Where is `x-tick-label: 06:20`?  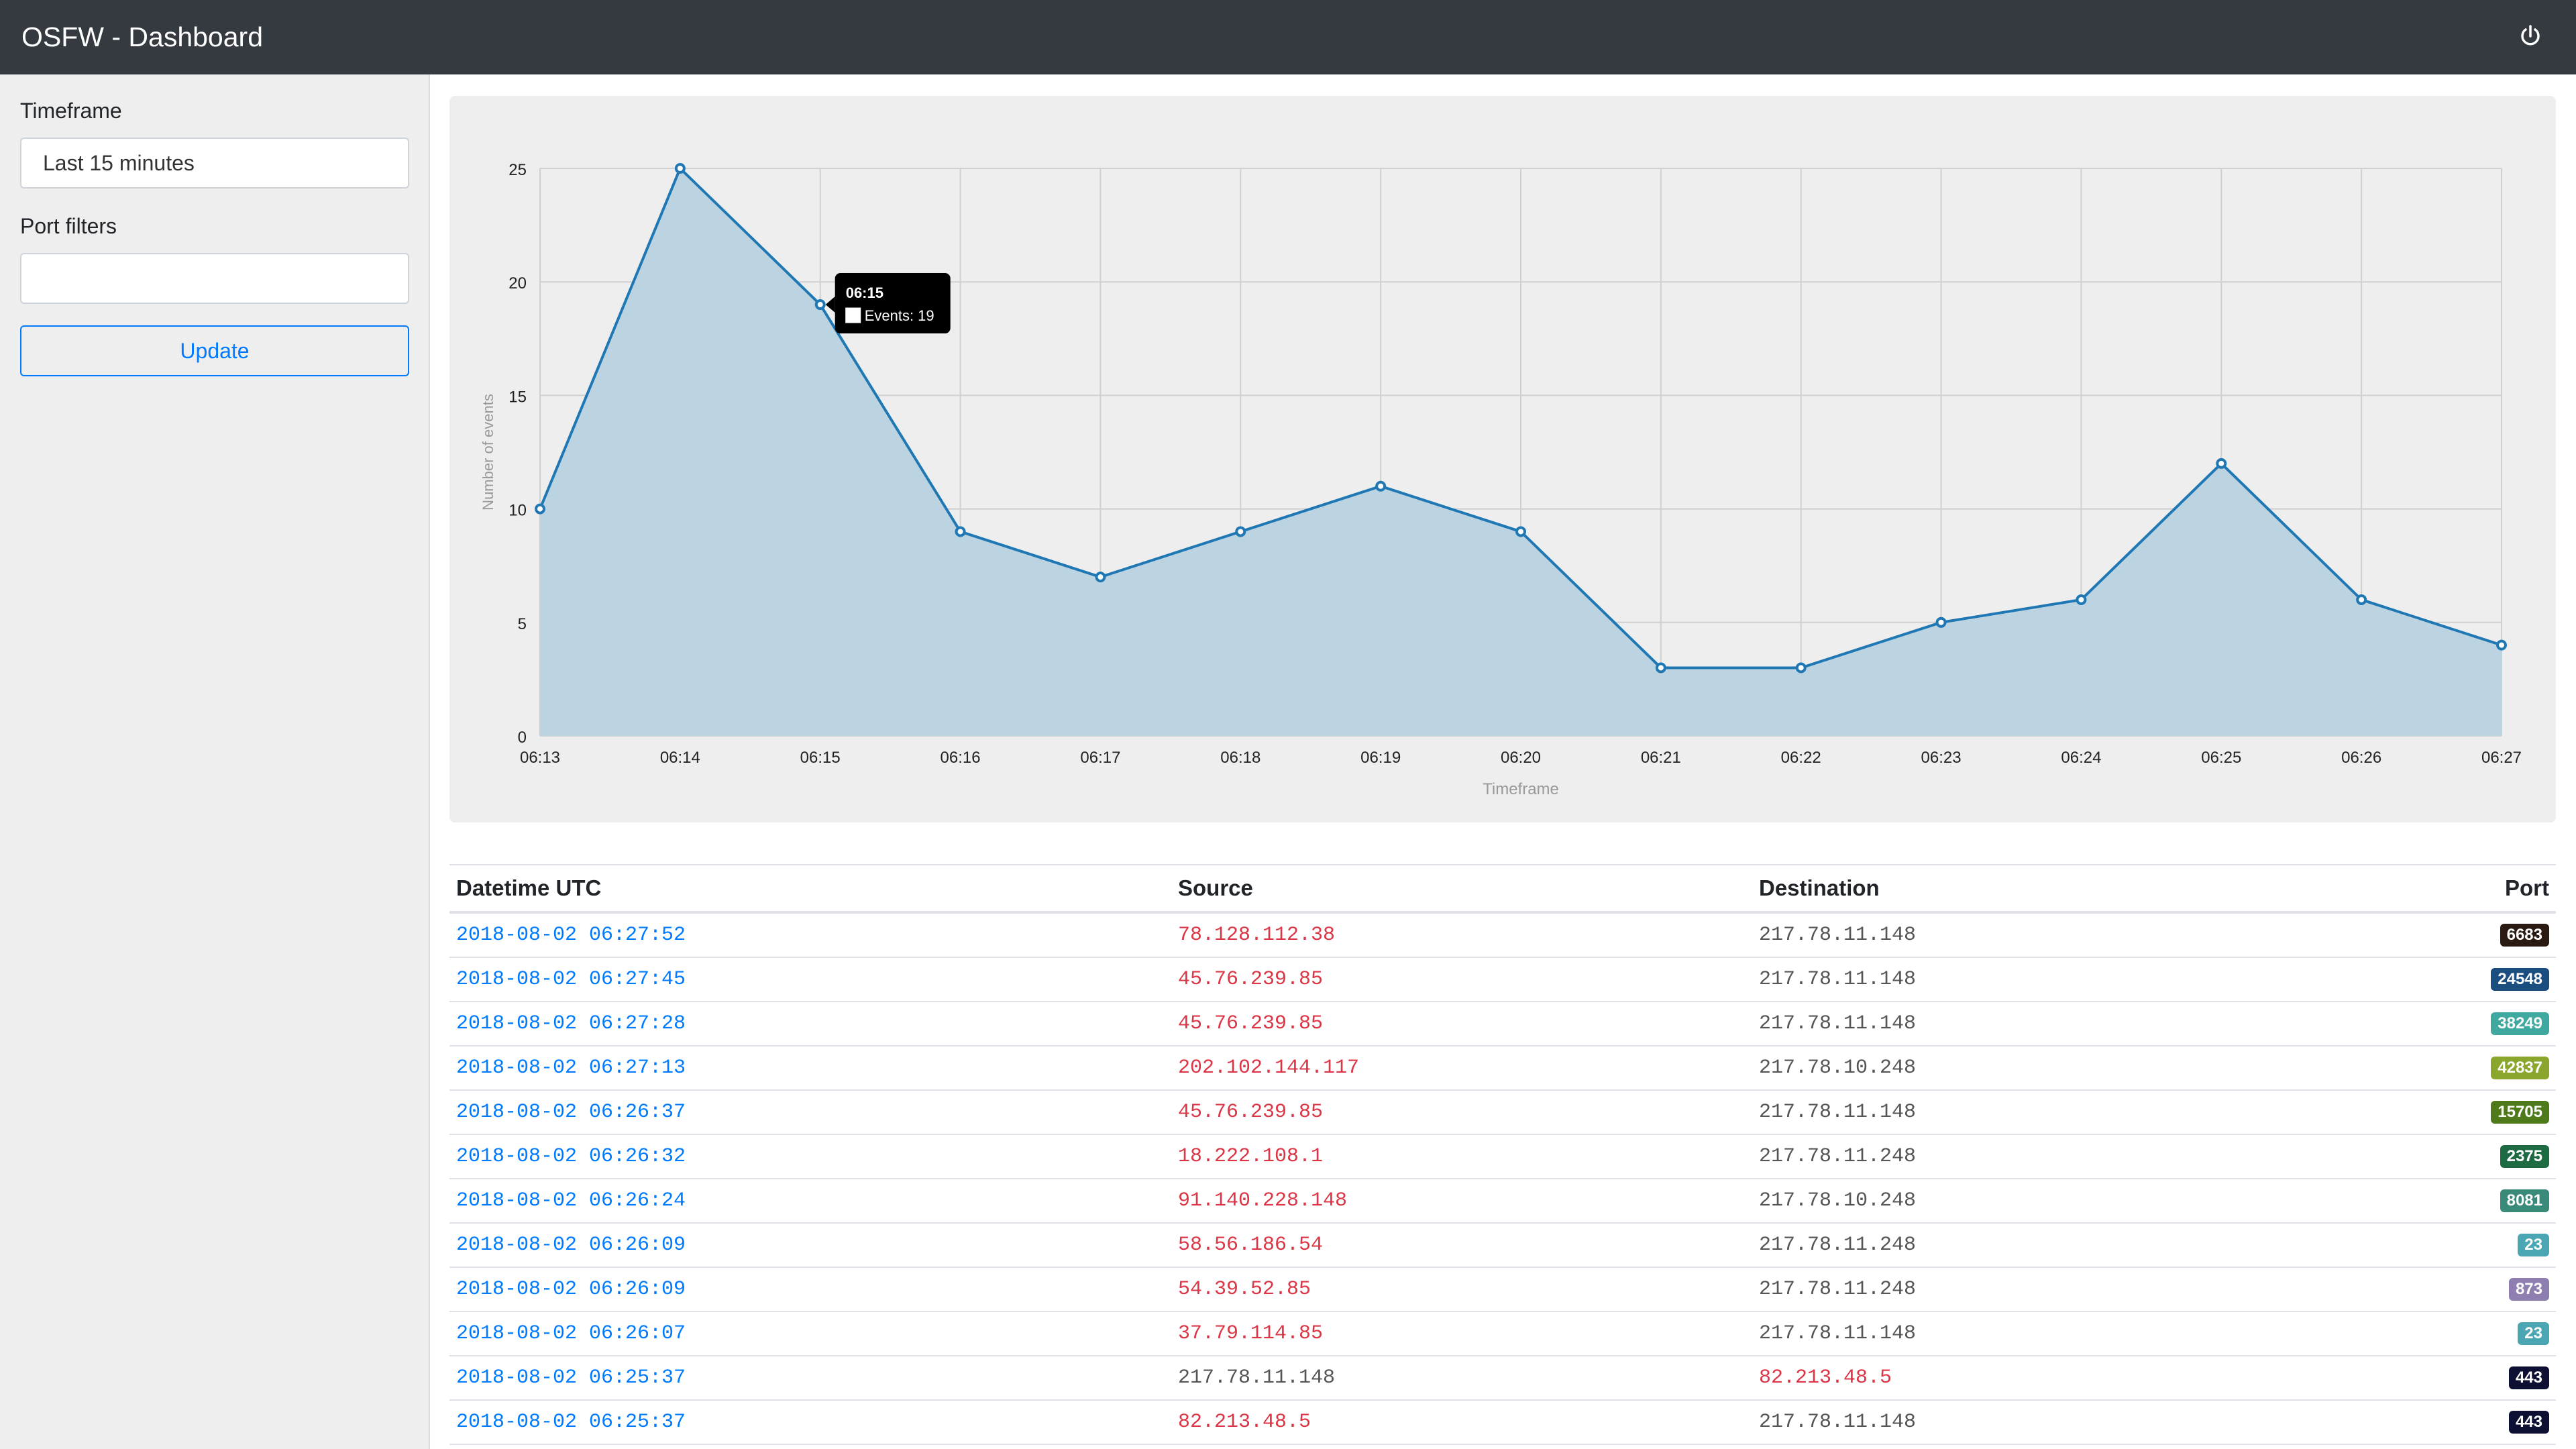
x-tick-label: 06:20 is located at coordinates (1521, 758).